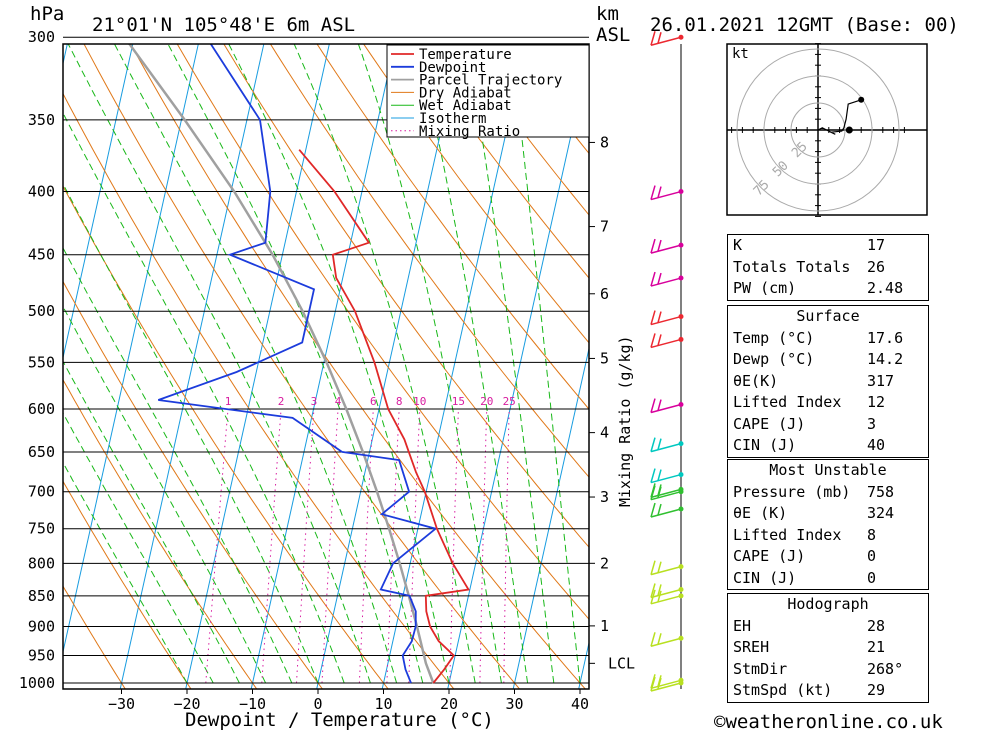 This screenshot has height=733, width=1000. What do you see at coordinates (828, 604) in the screenshot?
I see `index-section-title: Hodograph` at bounding box center [828, 604].